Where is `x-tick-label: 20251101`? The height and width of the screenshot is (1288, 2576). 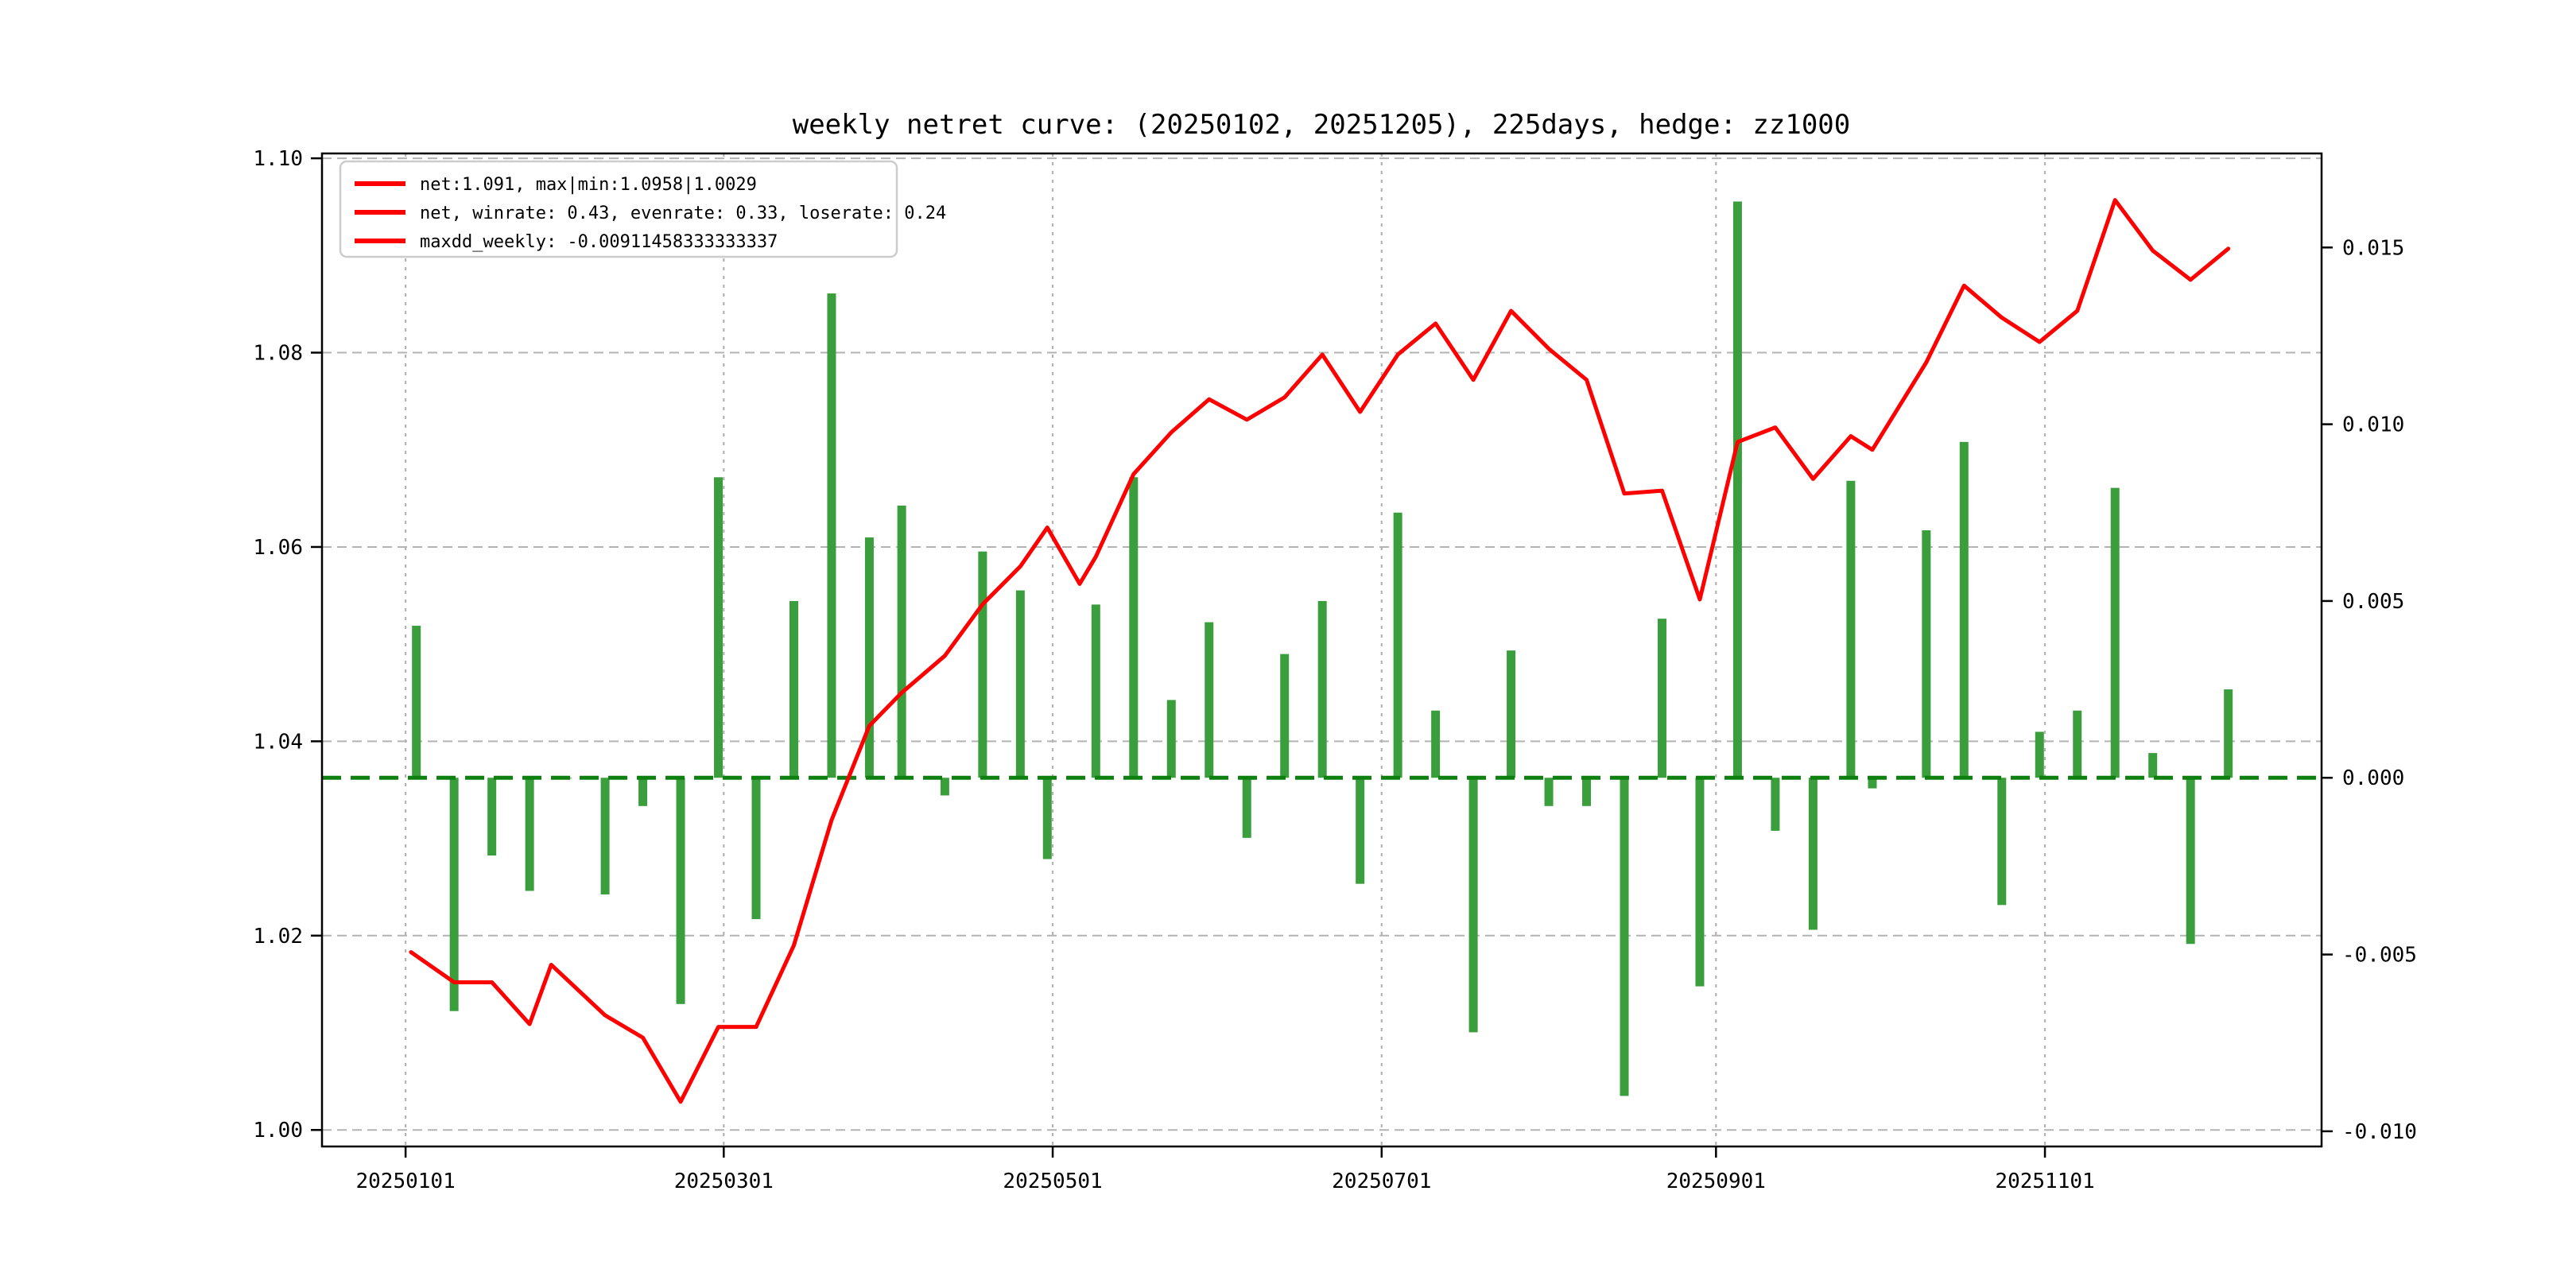
x-tick-label: 20251101 is located at coordinates (2045, 1181).